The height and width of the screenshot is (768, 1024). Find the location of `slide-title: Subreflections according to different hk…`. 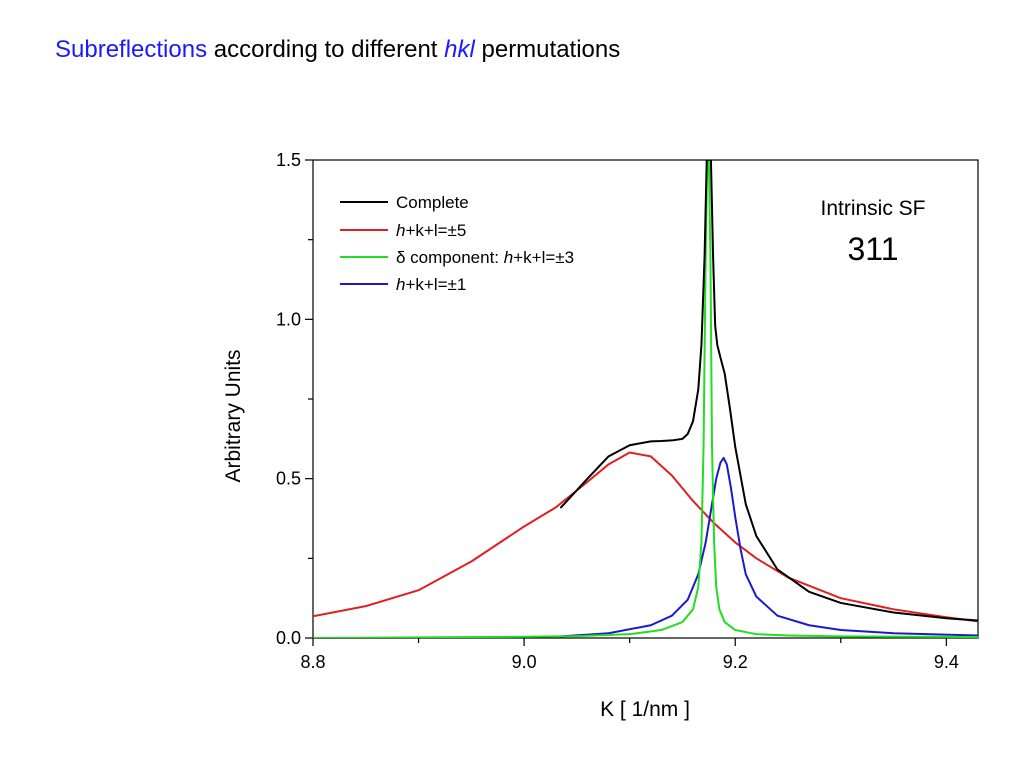

slide-title: Subreflections according to different hk… is located at coordinates (337, 50).